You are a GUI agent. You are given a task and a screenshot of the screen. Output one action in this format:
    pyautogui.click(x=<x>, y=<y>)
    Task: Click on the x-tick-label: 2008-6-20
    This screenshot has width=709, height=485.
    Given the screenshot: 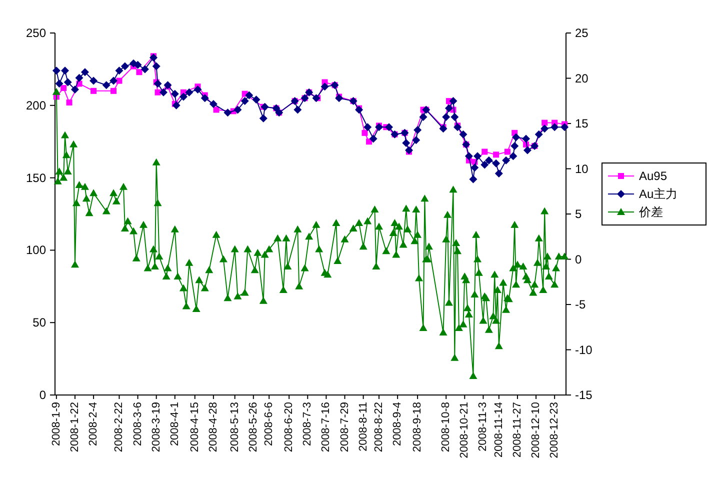 What is the action you would take?
    pyautogui.click(x=289, y=427)
    